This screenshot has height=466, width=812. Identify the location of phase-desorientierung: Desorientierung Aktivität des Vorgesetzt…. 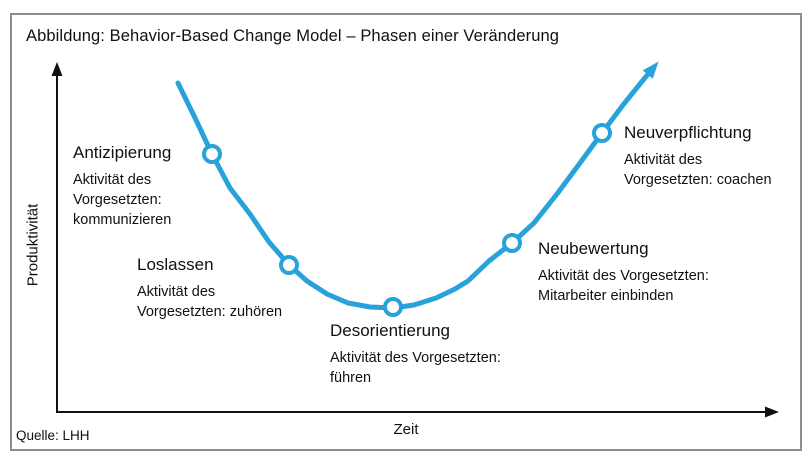
(415, 354).